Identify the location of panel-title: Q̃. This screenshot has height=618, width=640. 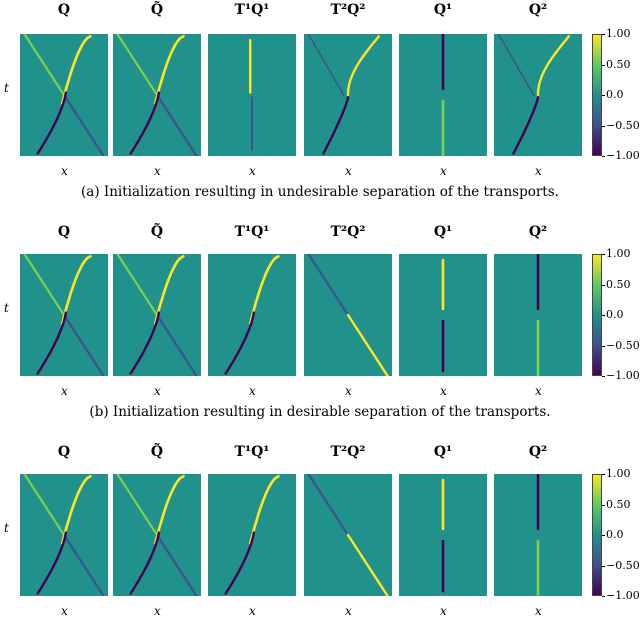
(157, 452).